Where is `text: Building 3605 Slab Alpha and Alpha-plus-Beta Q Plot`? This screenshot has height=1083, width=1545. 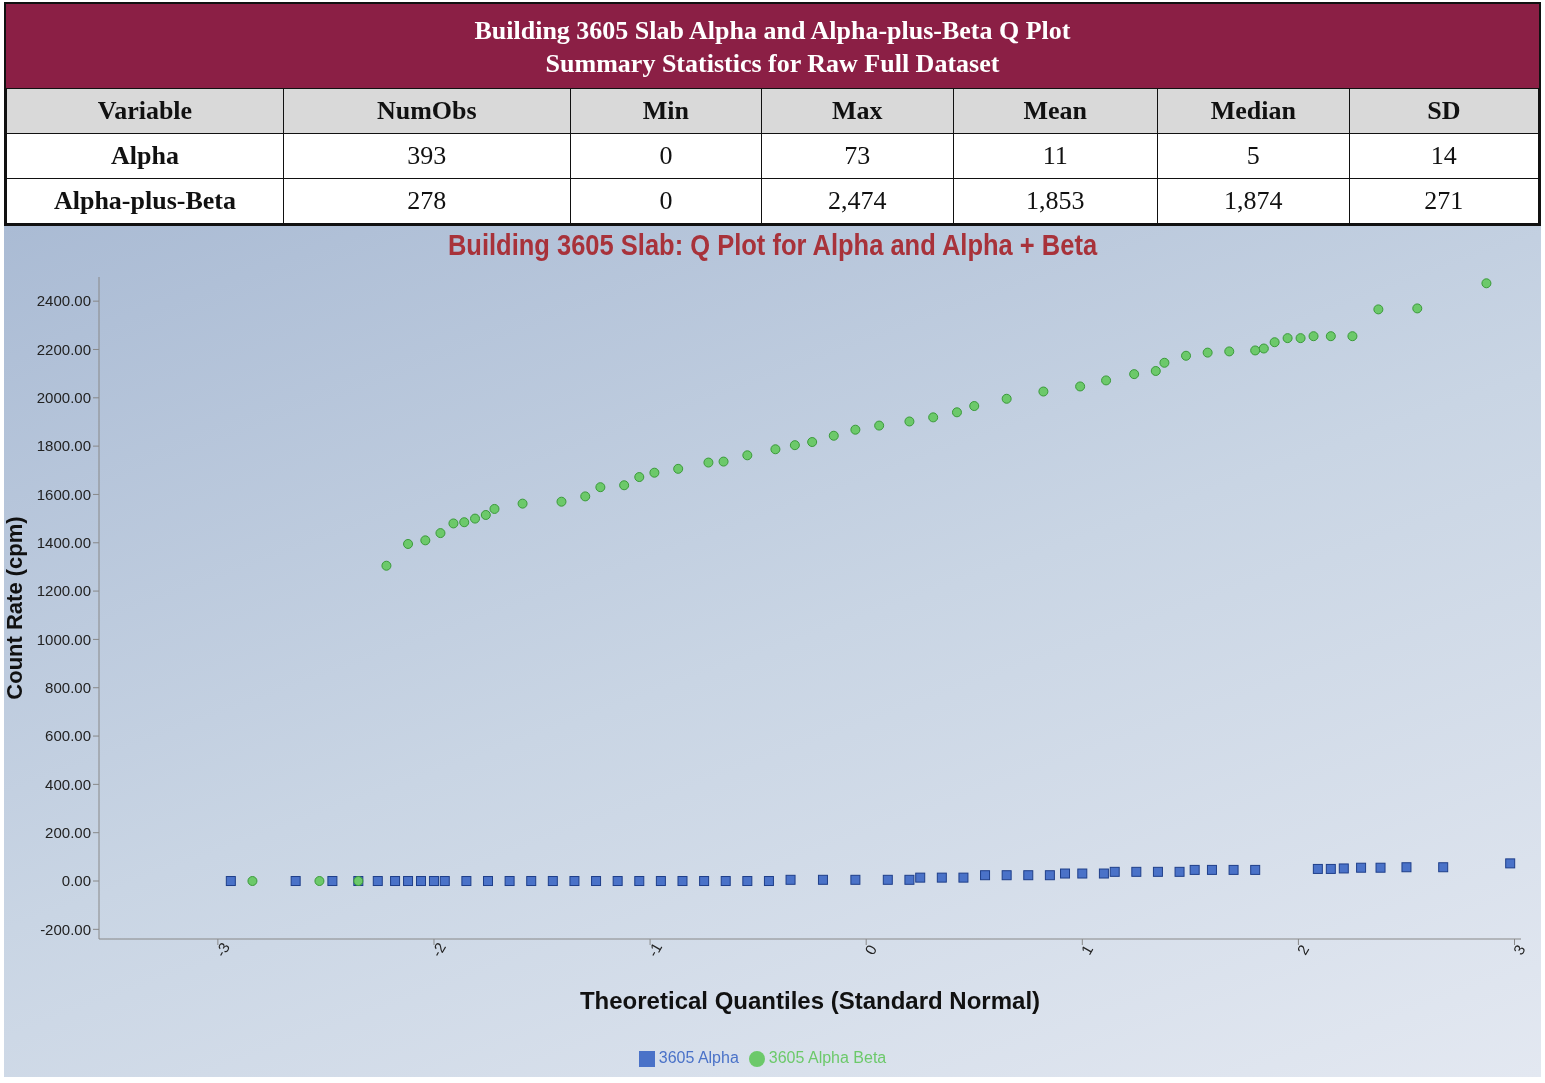 text: Building 3605 Slab Alpha and Alpha-plus-Beta Q Plot is located at coordinates (772, 31).